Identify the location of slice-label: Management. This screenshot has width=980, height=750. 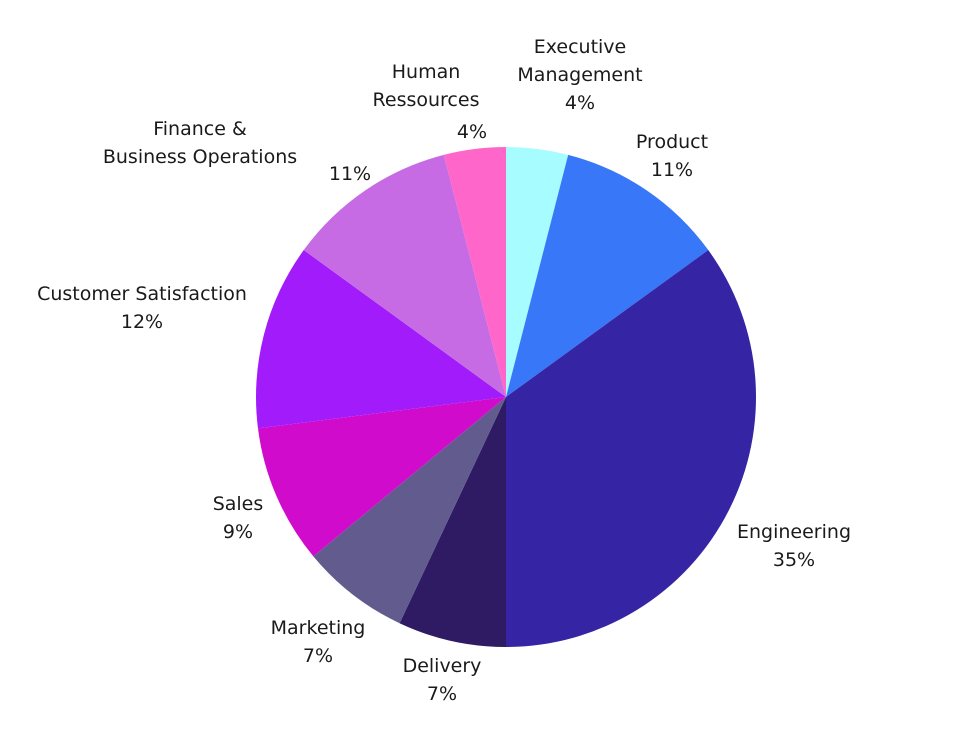
(579, 75).